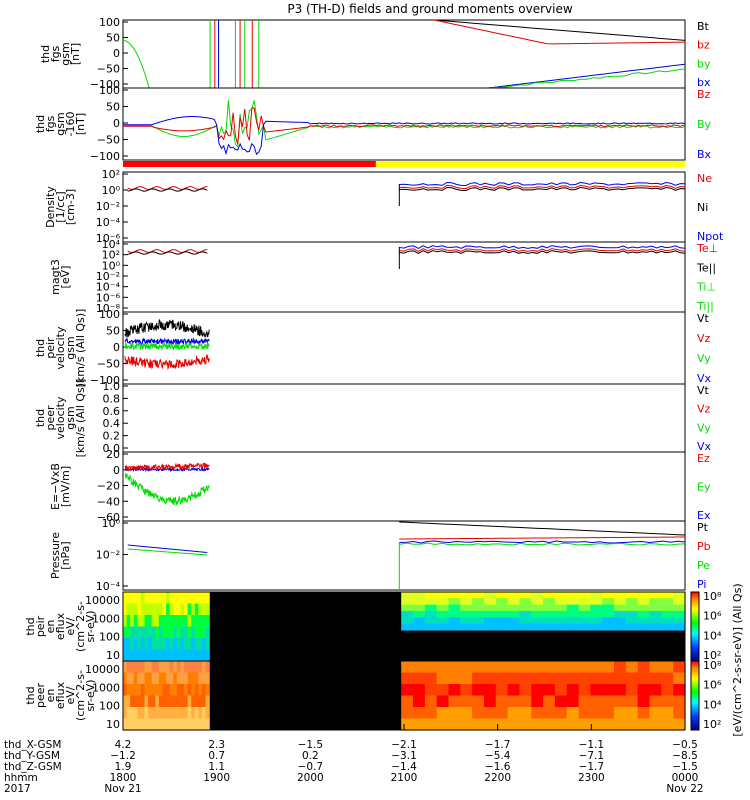 This screenshot has width=750, height=800. What do you see at coordinates (712, 616) in the screenshot?
I see `colorbar-tick: 10⁶` at bounding box center [712, 616].